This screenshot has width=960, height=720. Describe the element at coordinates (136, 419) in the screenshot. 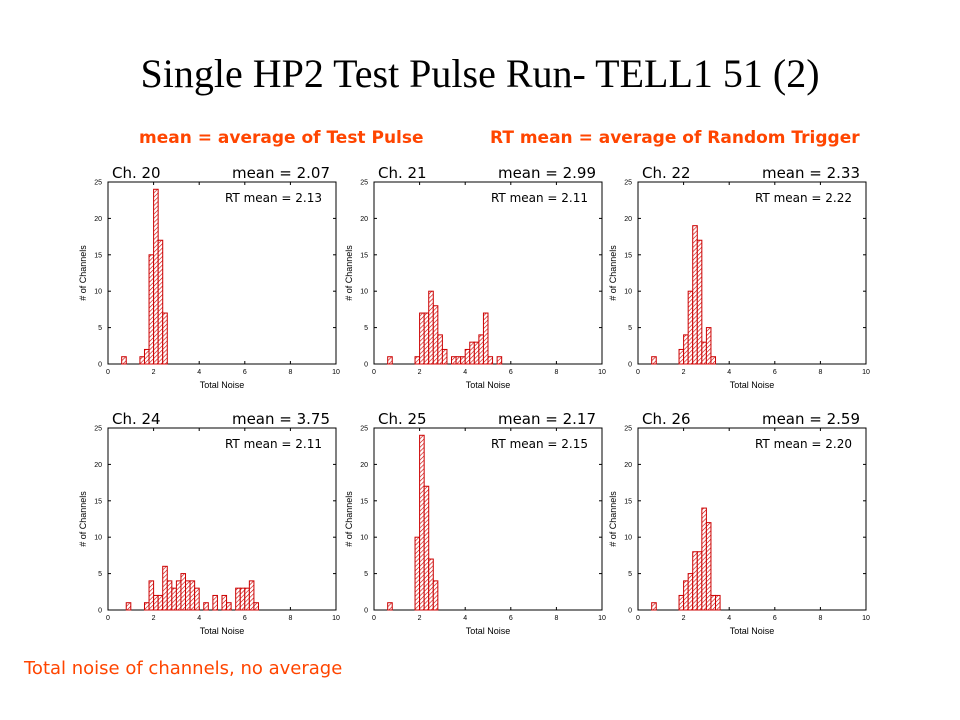

I see `panel-title: Ch. 24` at that location.